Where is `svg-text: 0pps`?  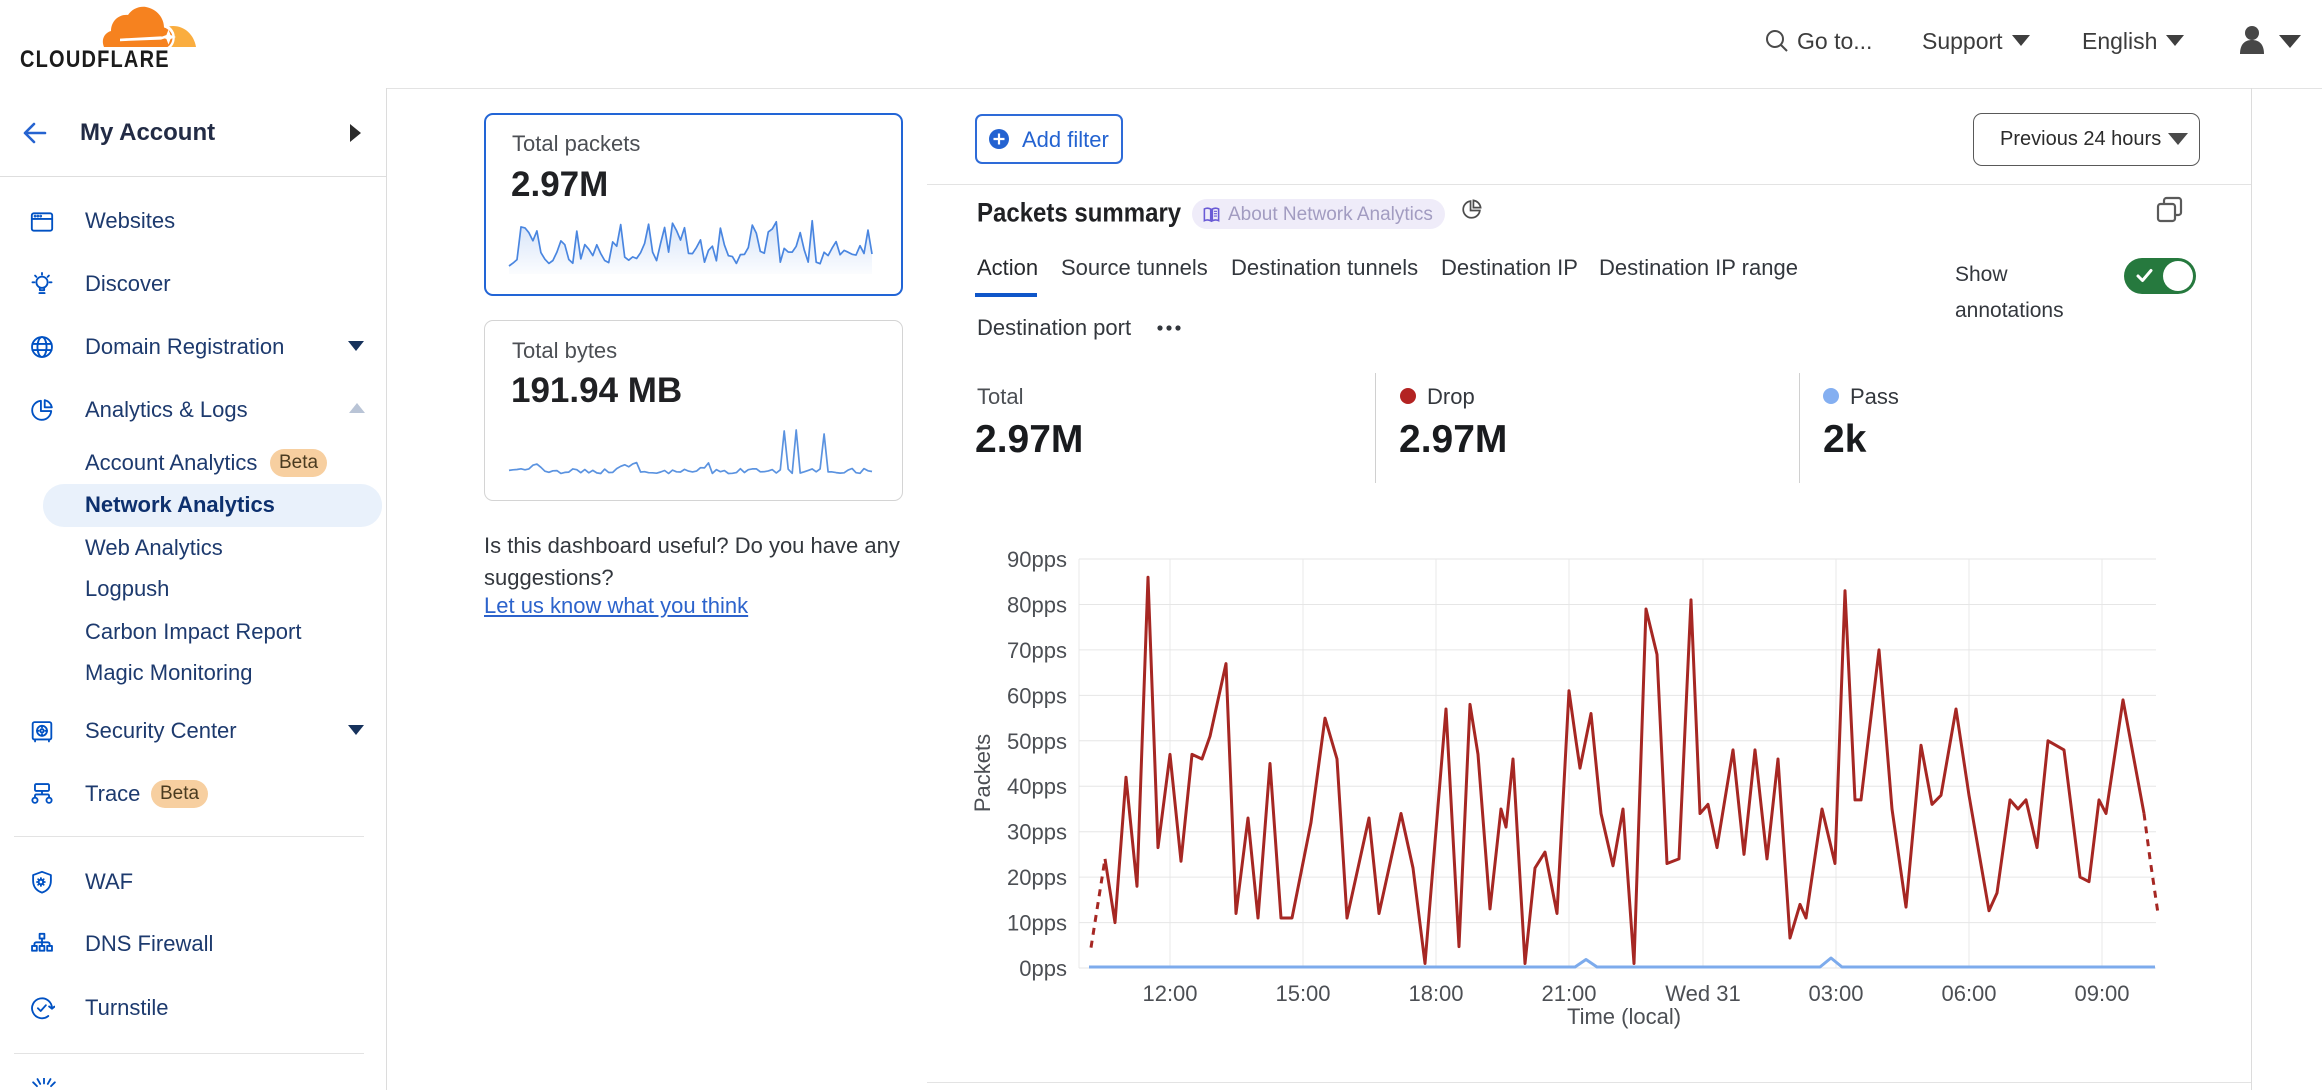
svg-text: 0pps is located at coordinates (1043, 968).